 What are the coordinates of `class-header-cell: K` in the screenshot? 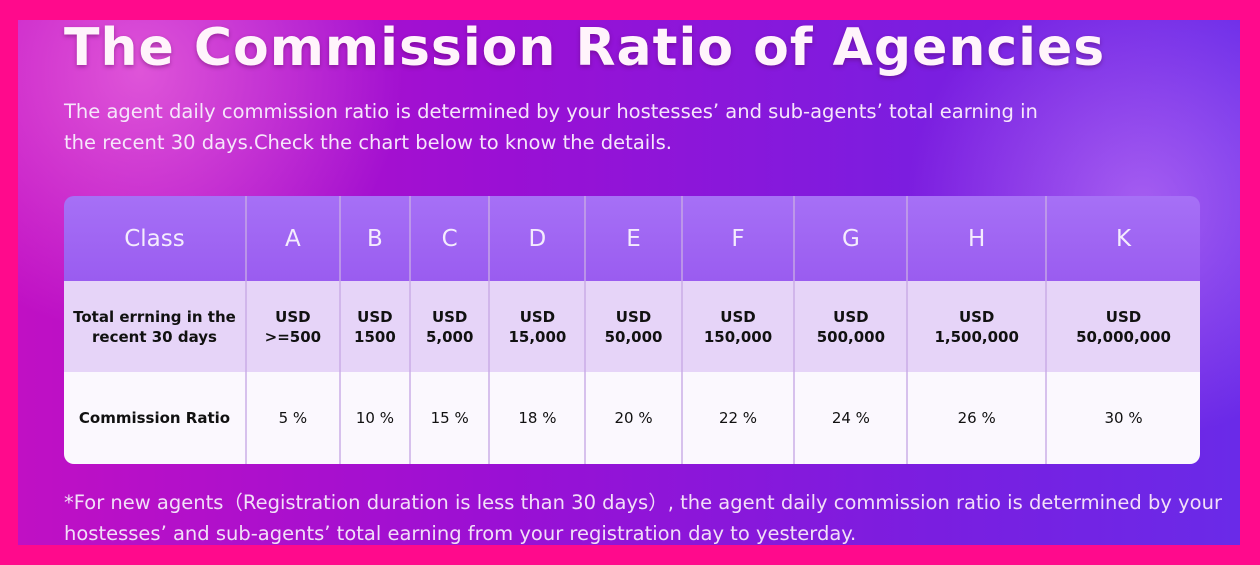 It's located at (1122, 238).